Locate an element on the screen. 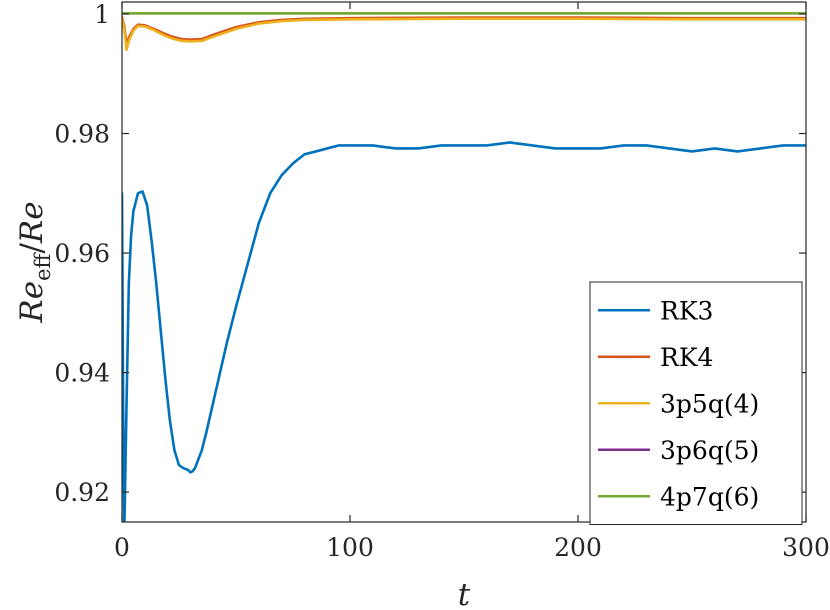 The image size is (830, 610). y-tick-label: 0.94 is located at coordinates (82, 373).